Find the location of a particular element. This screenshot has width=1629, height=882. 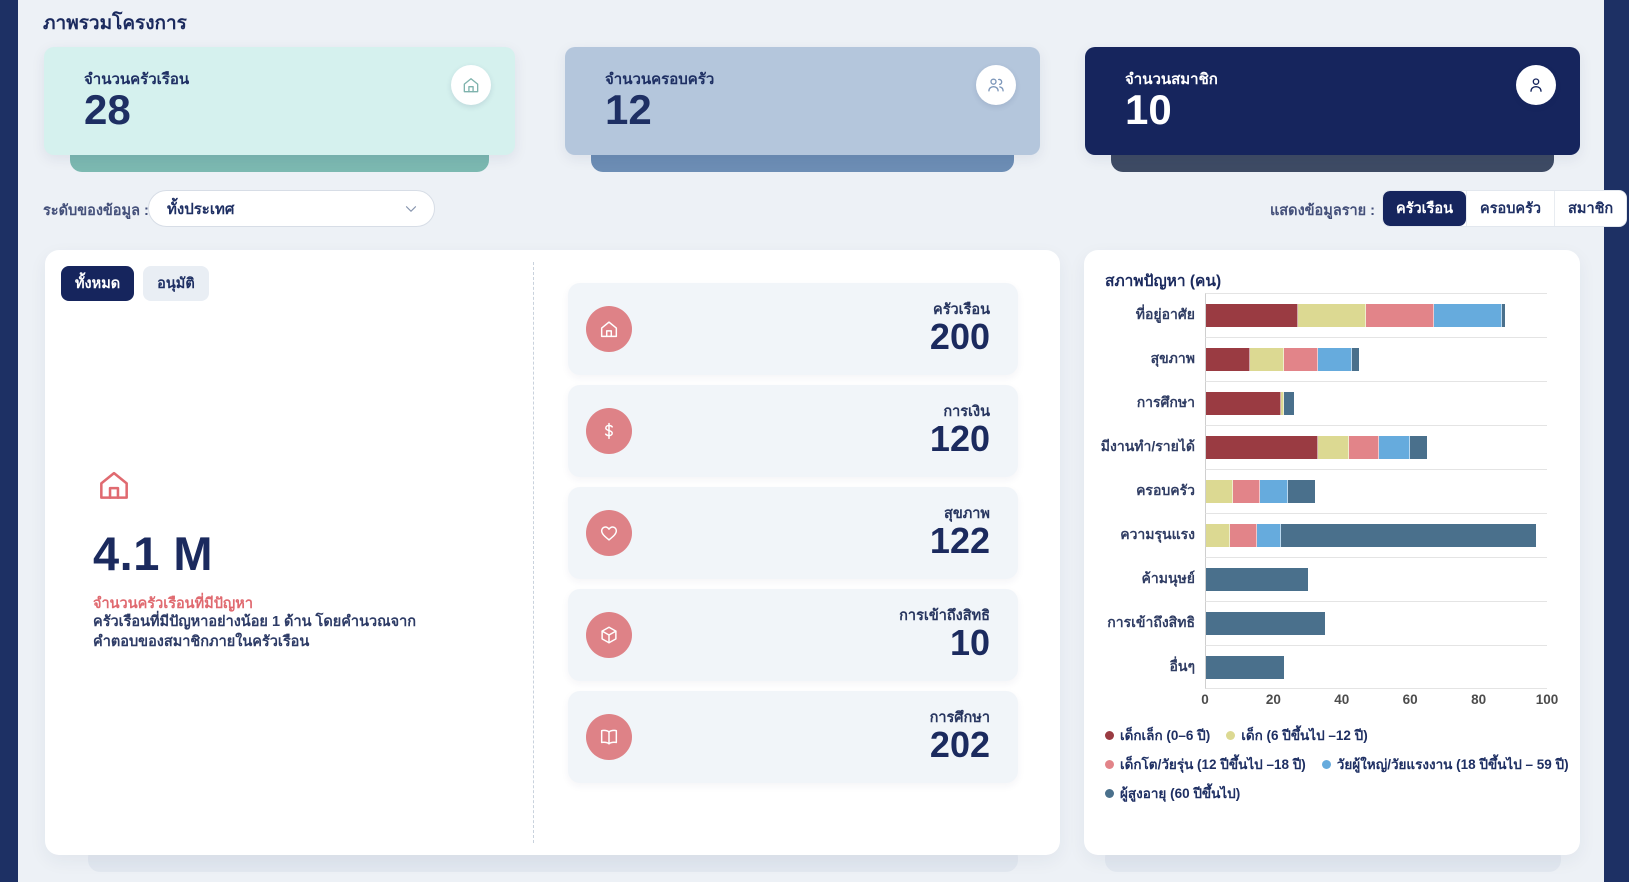

status-tab: ทั้งหมด is located at coordinates (98, 283).